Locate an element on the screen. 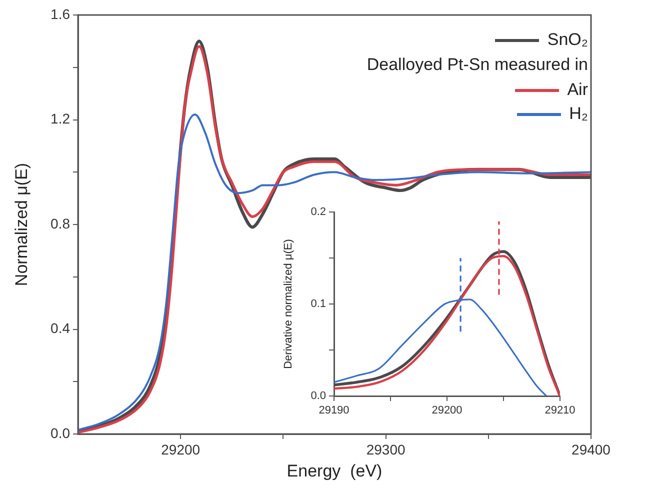 The image size is (650, 494). y-tick-label: 0.1 is located at coordinates (318, 304).